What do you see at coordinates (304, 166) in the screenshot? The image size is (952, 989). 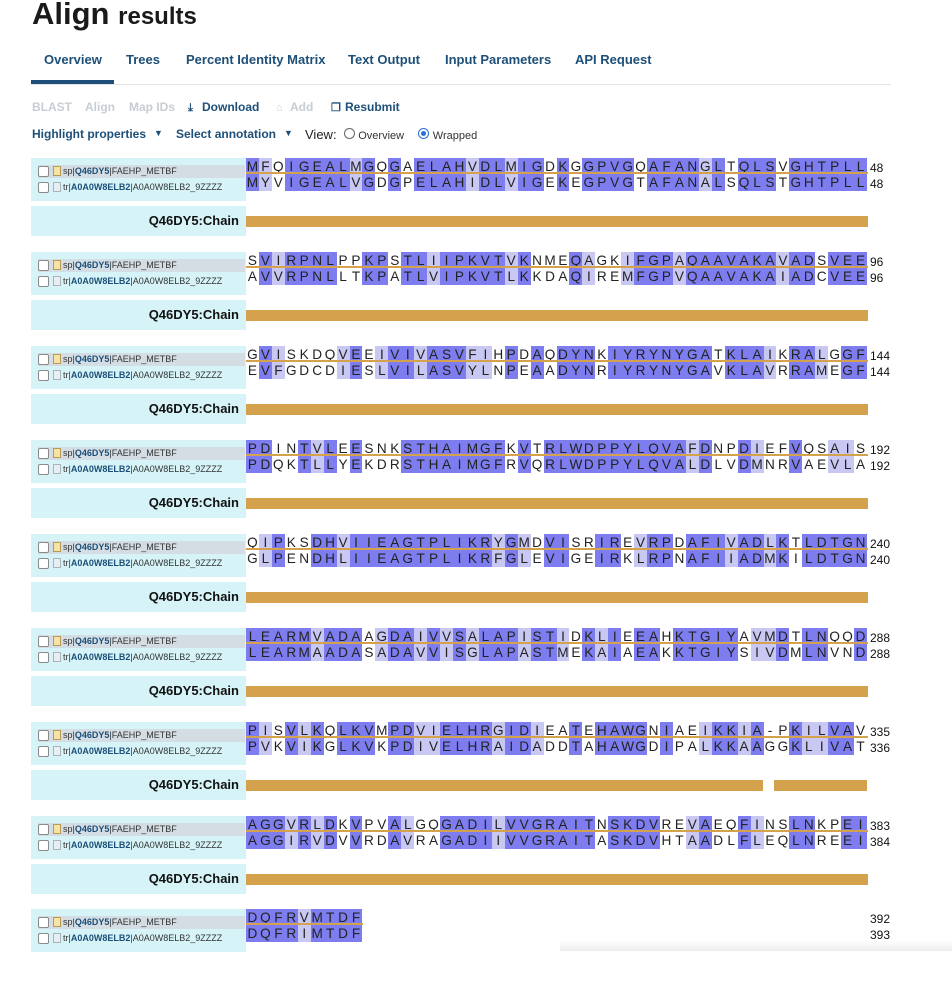 I see `residue: G` at bounding box center [304, 166].